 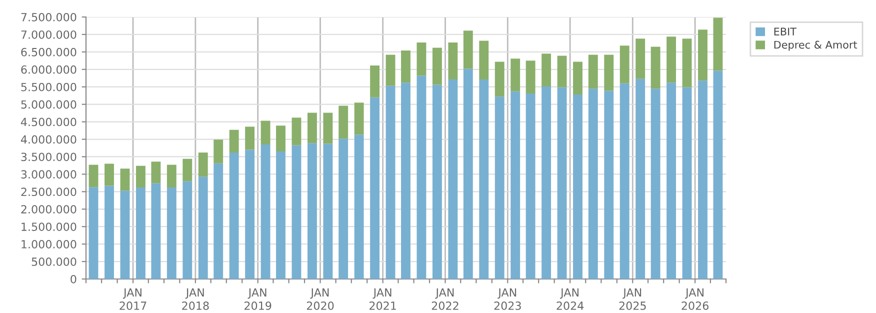 What do you see at coordinates (54, 262) in the screenshot?
I see `y-tick-label: 500.000` at bounding box center [54, 262].